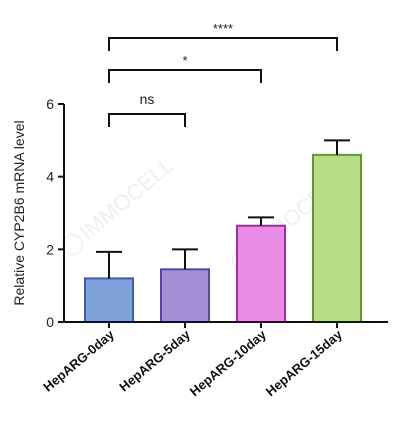  I want to click on watermark-0: IMMOCELL, so click(120, 204).